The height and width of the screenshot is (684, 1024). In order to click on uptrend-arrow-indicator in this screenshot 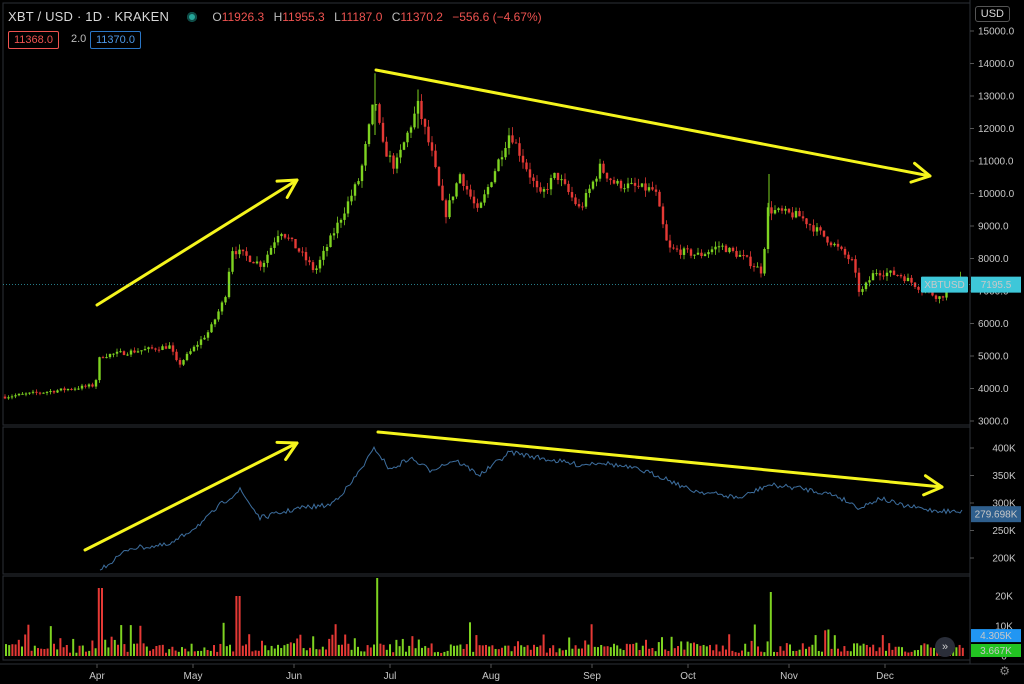, I will do `click(191, 496)`.